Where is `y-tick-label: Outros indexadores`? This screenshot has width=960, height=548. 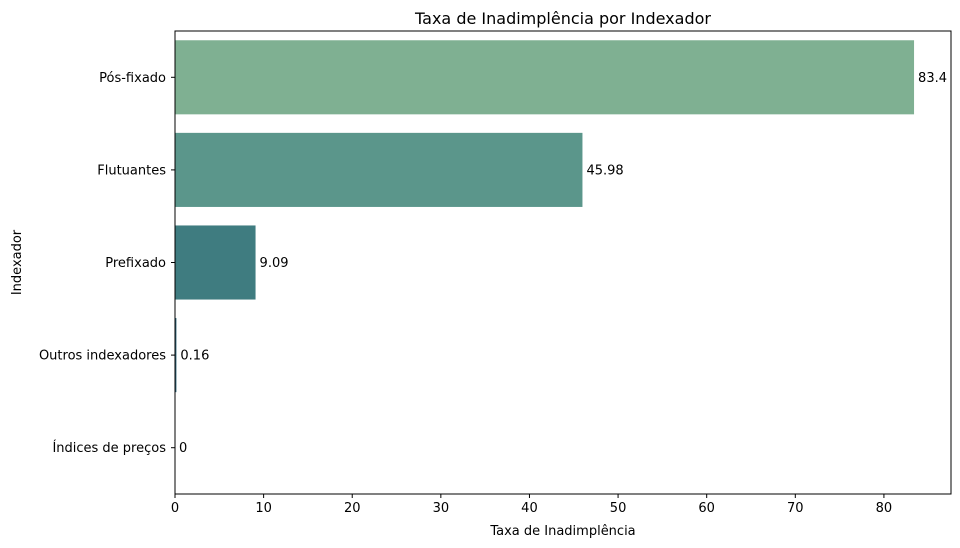
y-tick-label: Outros indexadores is located at coordinates (102, 356).